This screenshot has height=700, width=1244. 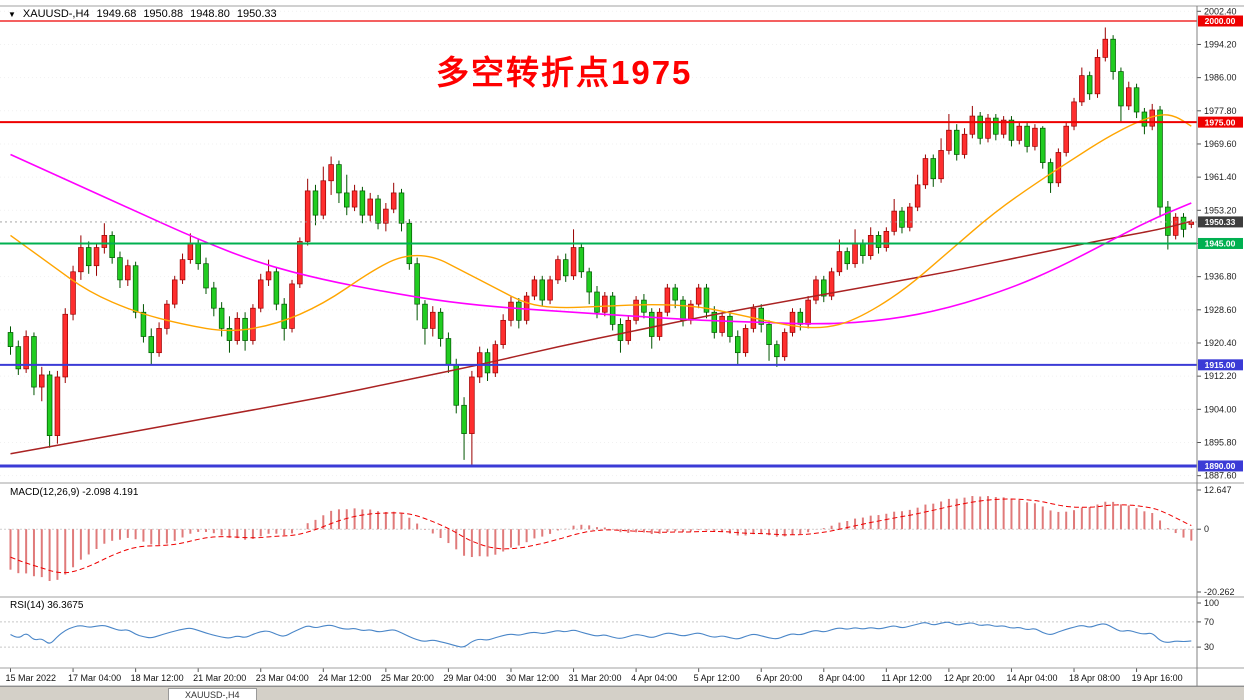 I want to click on svg-text: 1887.60, so click(x=1220, y=476).